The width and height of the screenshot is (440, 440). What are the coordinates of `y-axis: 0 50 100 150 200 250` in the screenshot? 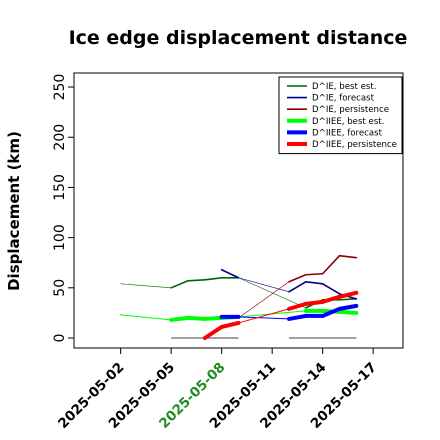 It's located at (63, 208).